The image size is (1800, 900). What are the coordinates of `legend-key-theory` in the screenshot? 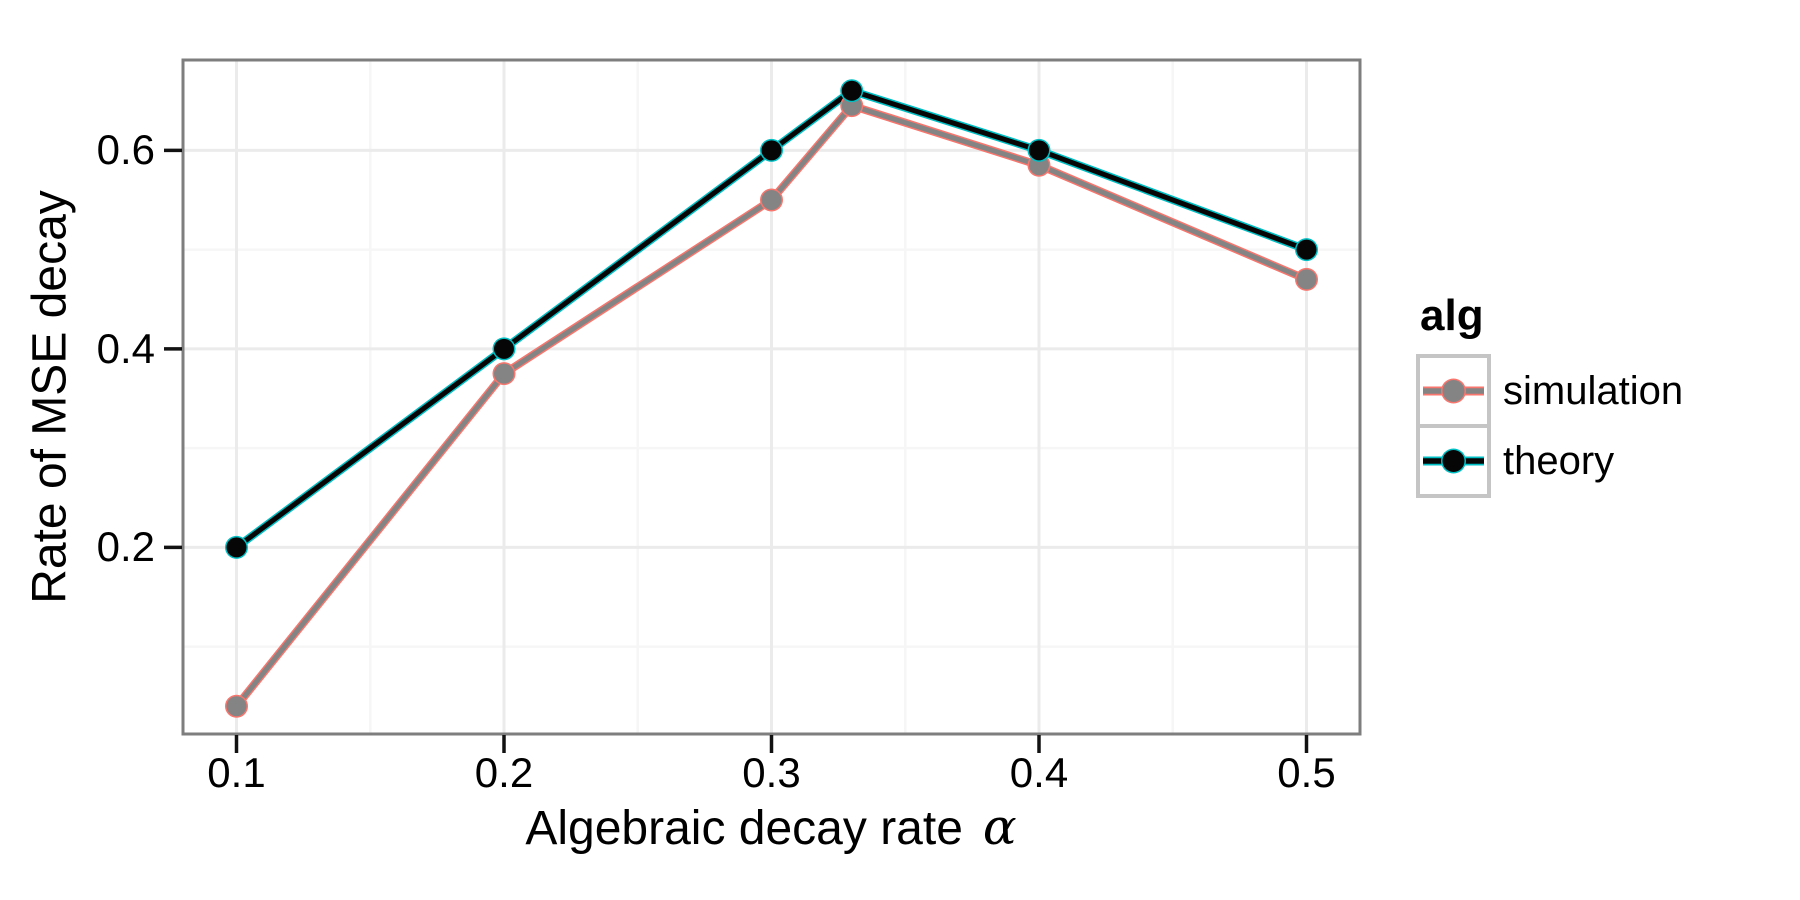 It's located at (1453, 461).